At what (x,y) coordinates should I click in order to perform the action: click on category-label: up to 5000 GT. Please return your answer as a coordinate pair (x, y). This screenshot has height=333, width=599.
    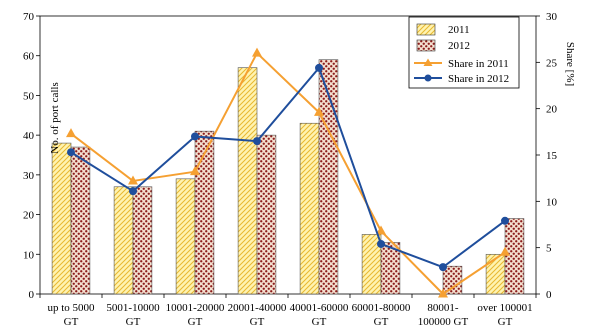
    Looking at the image, I should click on (71, 315).